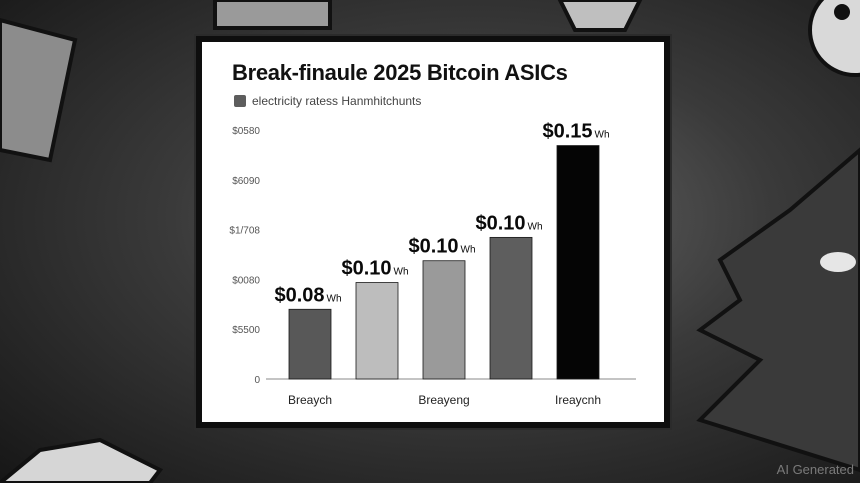  Describe the element at coordinates (246, 181) in the screenshot. I see `y-tick-label: $6090` at that location.